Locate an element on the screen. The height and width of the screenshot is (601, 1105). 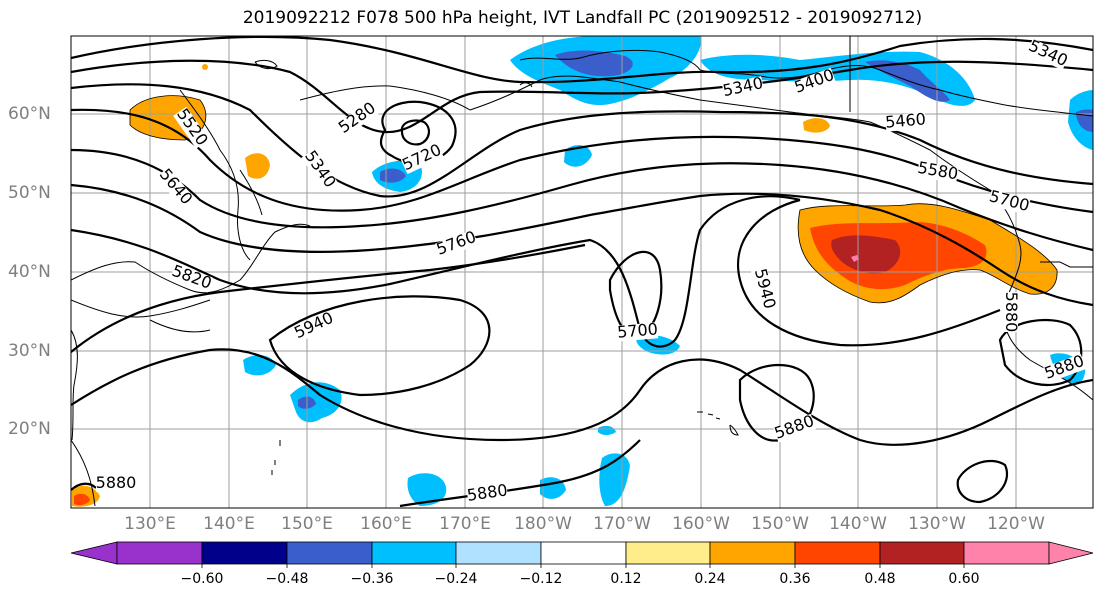
lon-label: 150°E is located at coordinates (307, 524).